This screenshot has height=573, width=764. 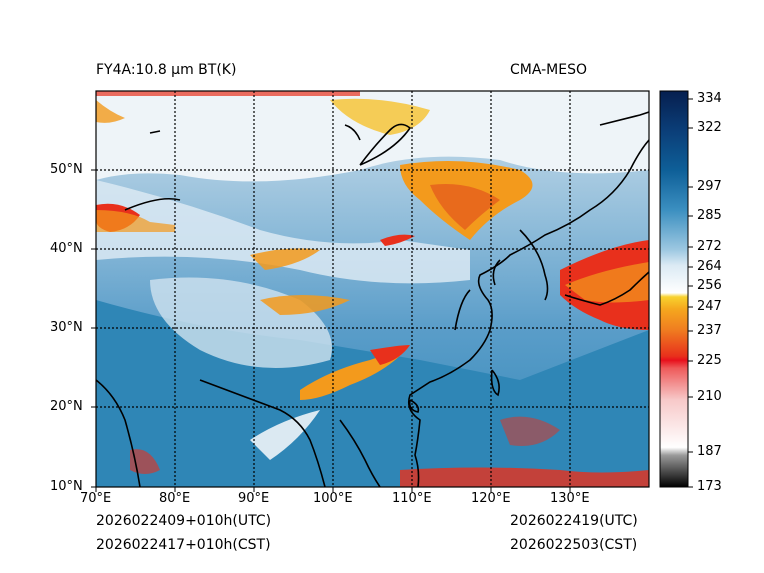 I want to click on lon-tick-label: 80°E, so click(x=175, y=498).